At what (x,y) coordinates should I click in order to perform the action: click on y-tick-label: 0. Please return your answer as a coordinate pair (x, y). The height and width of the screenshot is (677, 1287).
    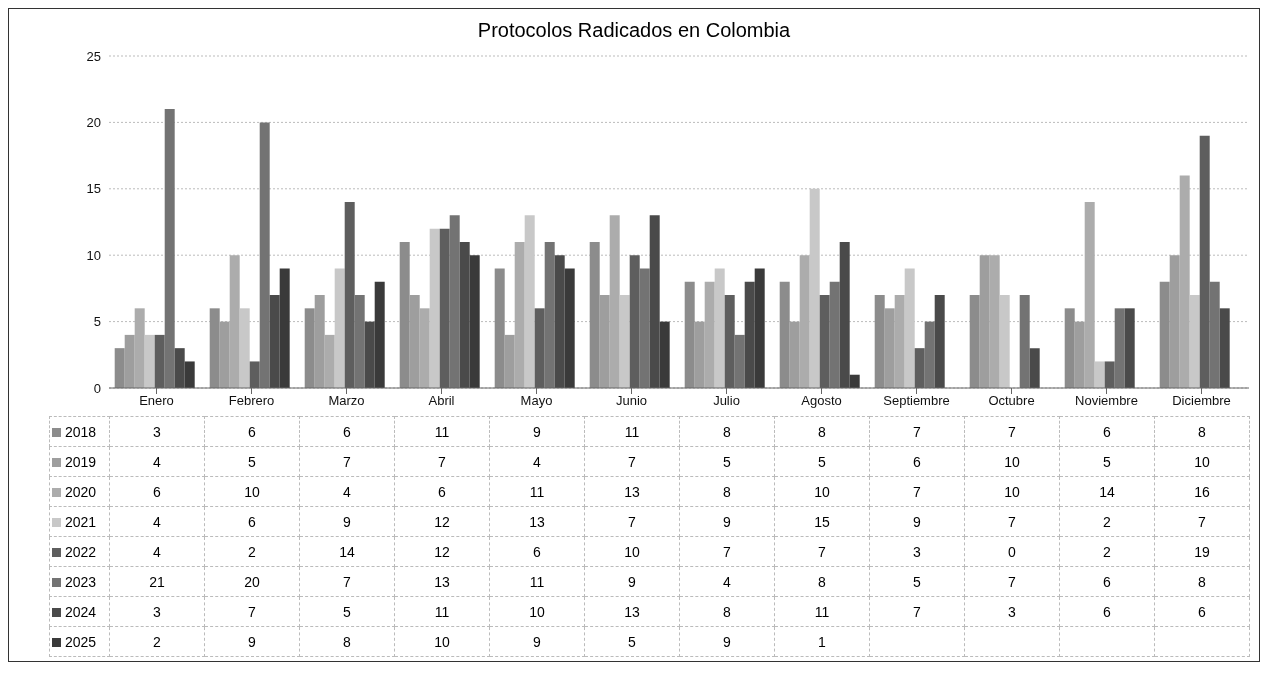
    Looking at the image, I should click on (97, 388).